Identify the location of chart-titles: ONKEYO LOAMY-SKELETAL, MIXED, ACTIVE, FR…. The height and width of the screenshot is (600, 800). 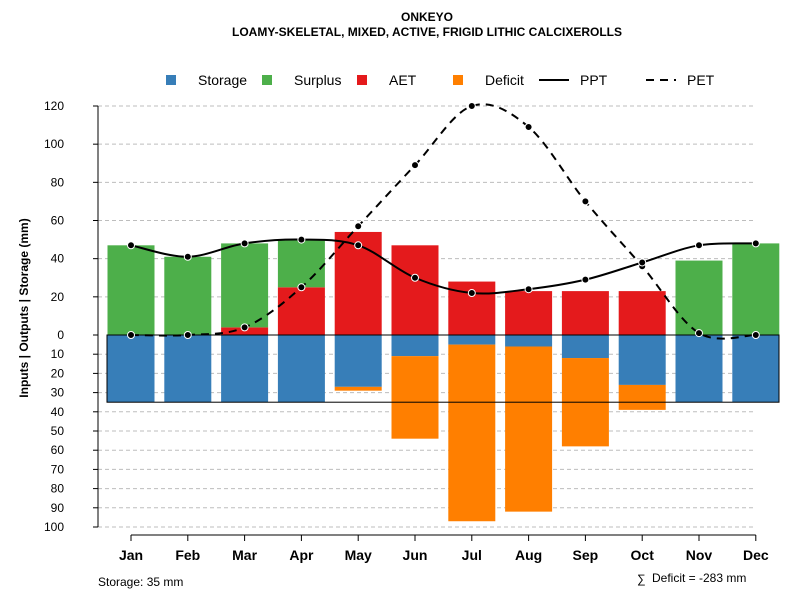
(427, 24).